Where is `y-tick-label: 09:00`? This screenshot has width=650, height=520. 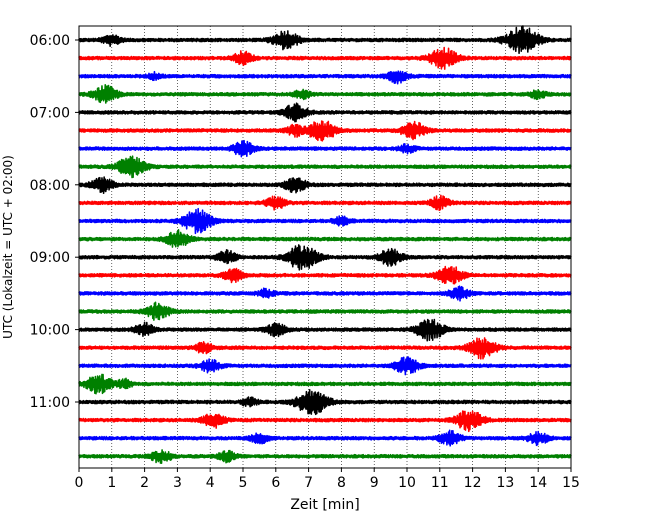 y-tick-label: 09:00 is located at coordinates (50, 258).